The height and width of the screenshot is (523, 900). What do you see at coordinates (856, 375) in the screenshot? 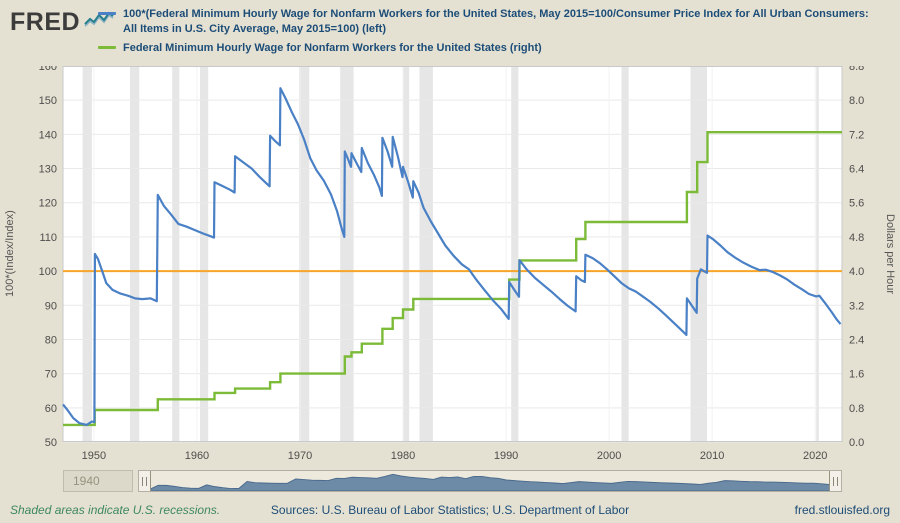
I see `svg-text: 1.6` at bounding box center [856, 375].